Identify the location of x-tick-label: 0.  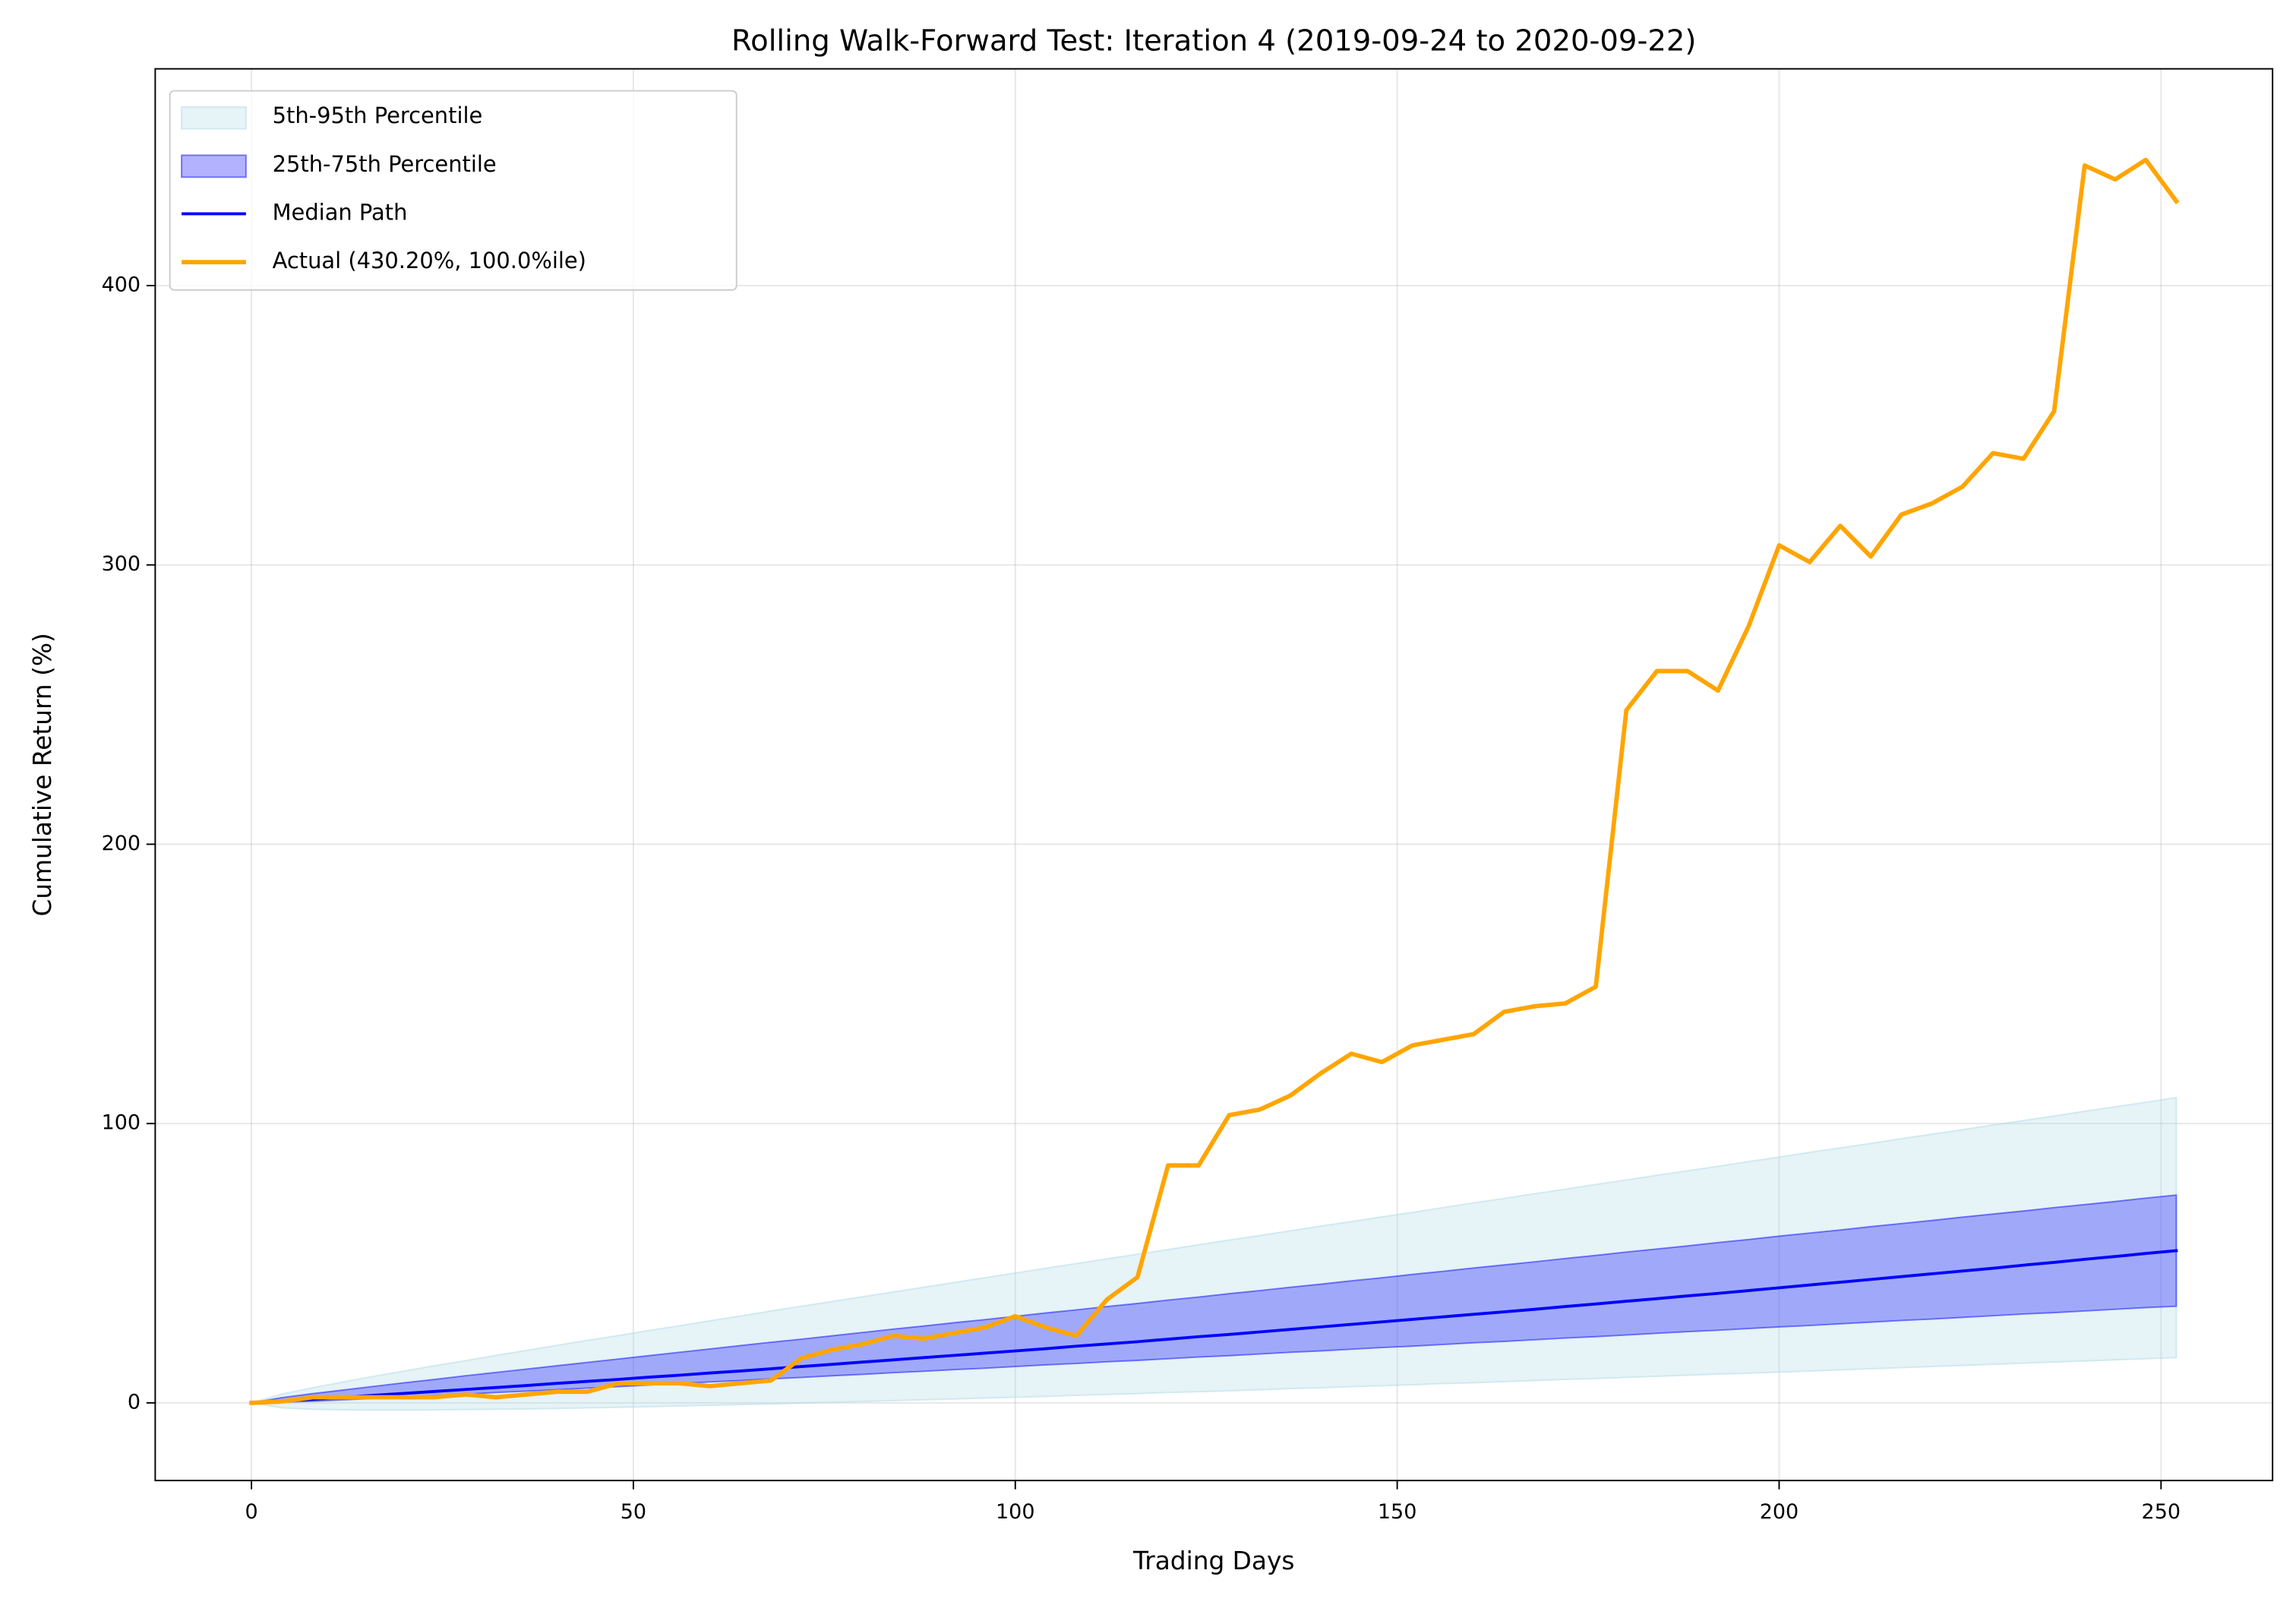
(251, 1512).